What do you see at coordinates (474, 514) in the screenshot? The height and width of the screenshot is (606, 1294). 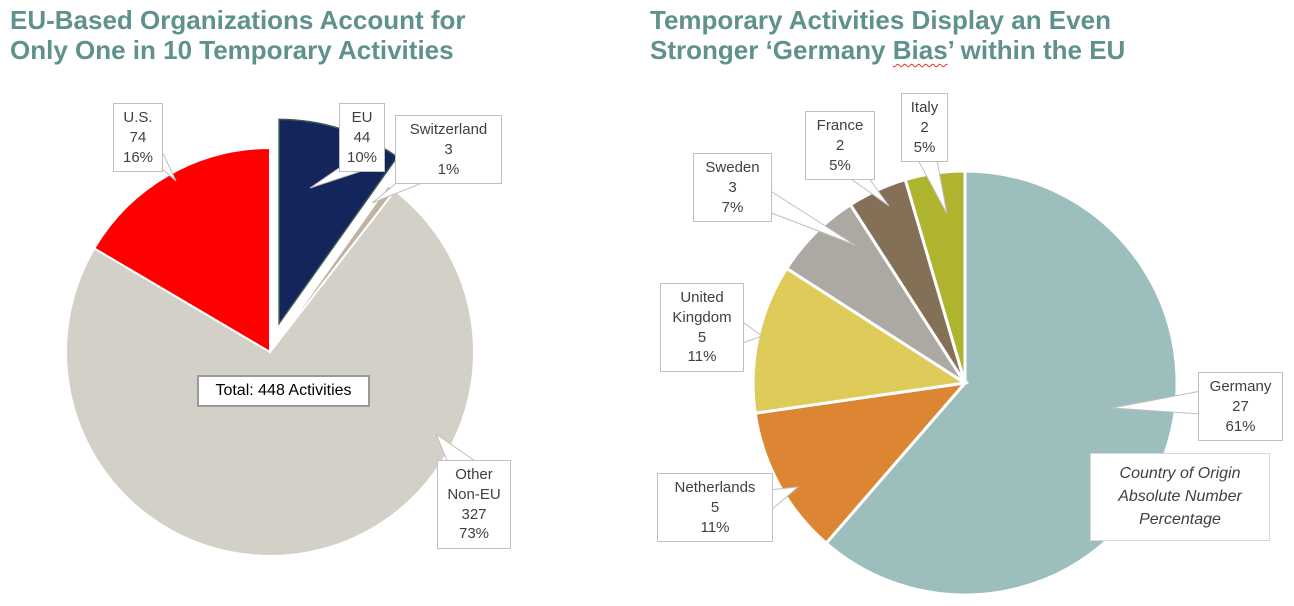 I see `callout-value: 327` at bounding box center [474, 514].